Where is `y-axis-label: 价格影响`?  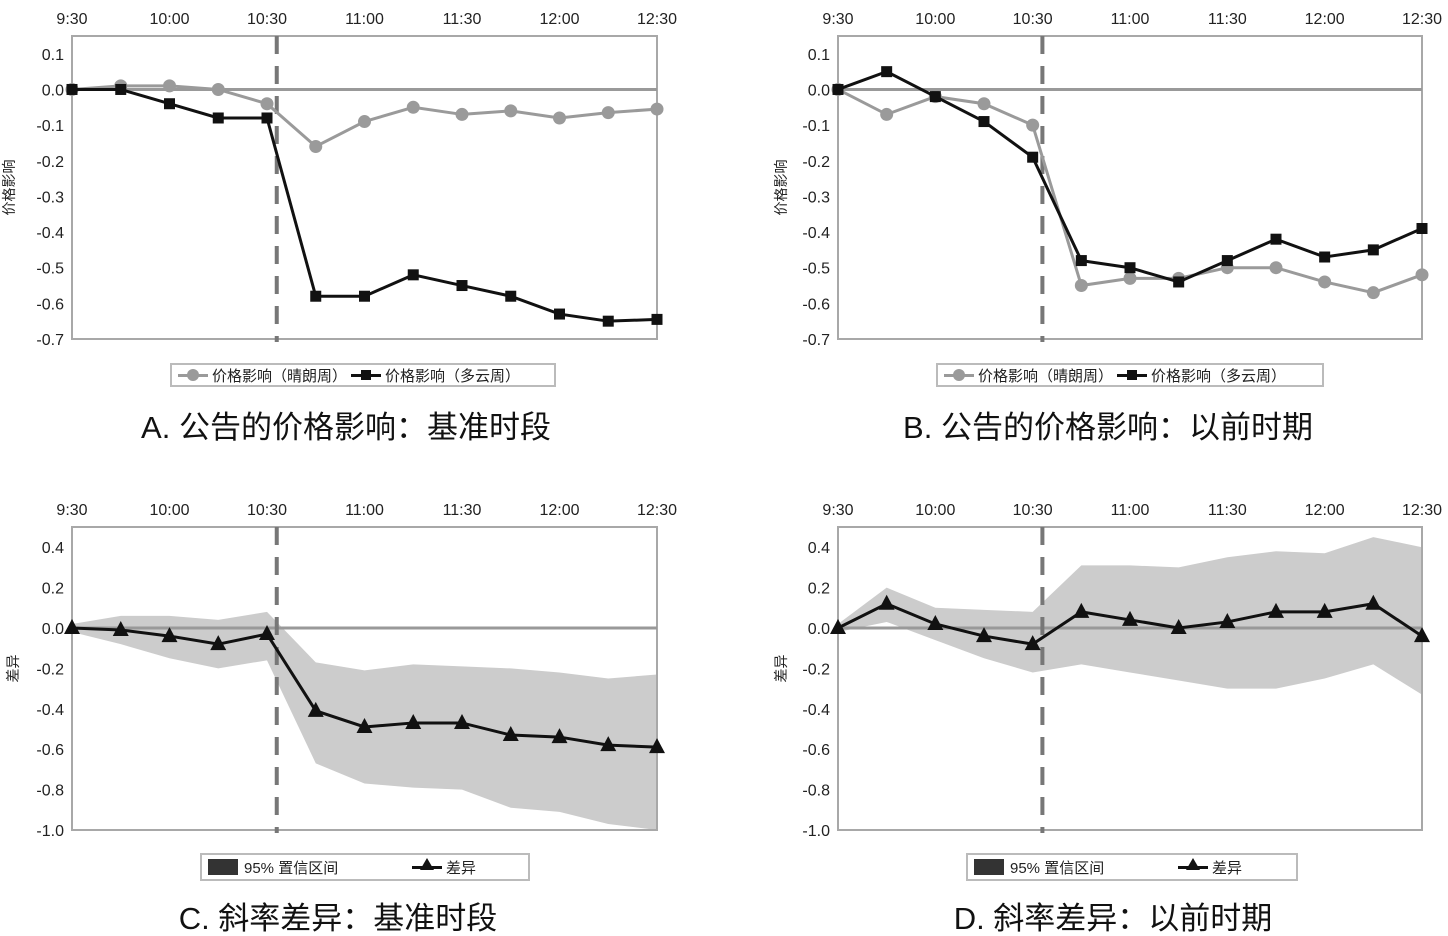
y-axis-label: 价格影响 is located at coordinates (782, 188).